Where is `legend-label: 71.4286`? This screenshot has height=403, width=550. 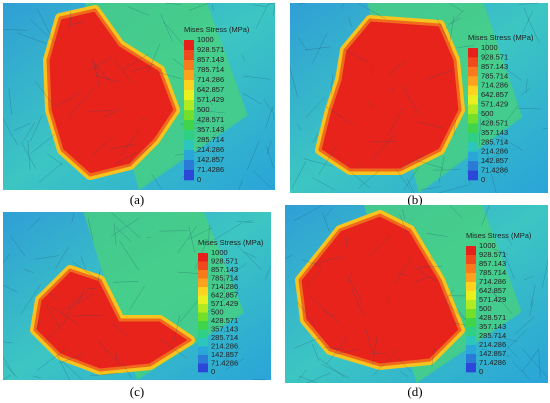
legend-label: 71.4286 is located at coordinates (210, 169).